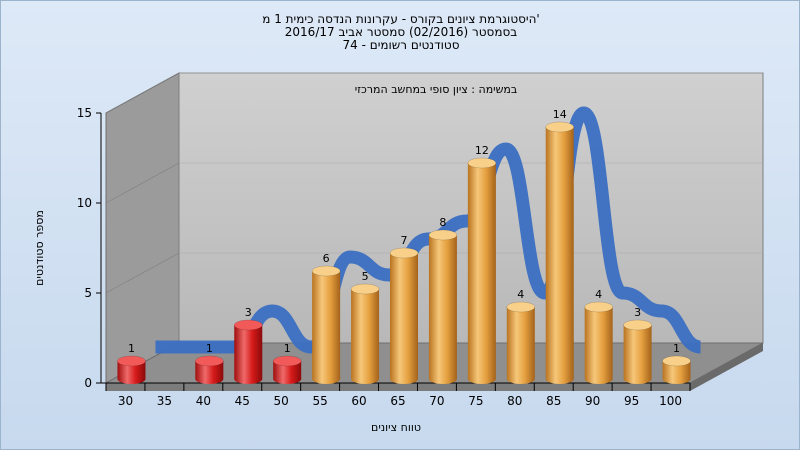 The image size is (800, 451). I want to click on chart-title-line-3: סטודנטים רשומים - 74, so click(401, 45).